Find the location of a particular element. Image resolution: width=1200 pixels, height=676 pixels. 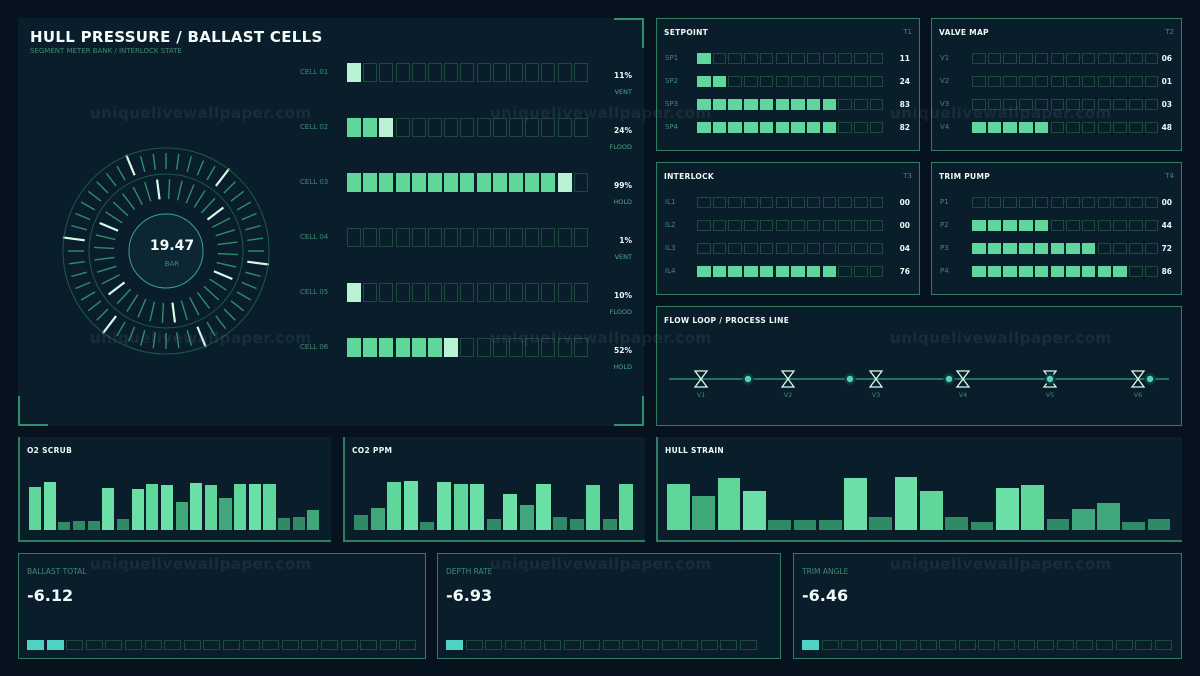

panel-title: INTERLOCK is located at coordinates (689, 176).